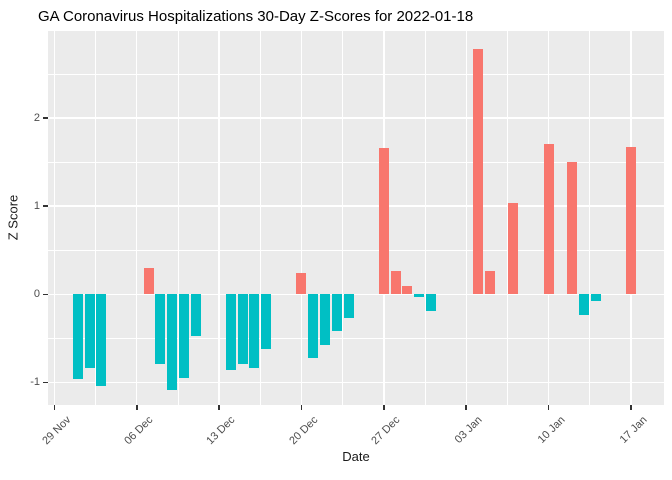 The width and height of the screenshot is (672, 480). I want to click on y-axis-title: Z Score, so click(13, 217).